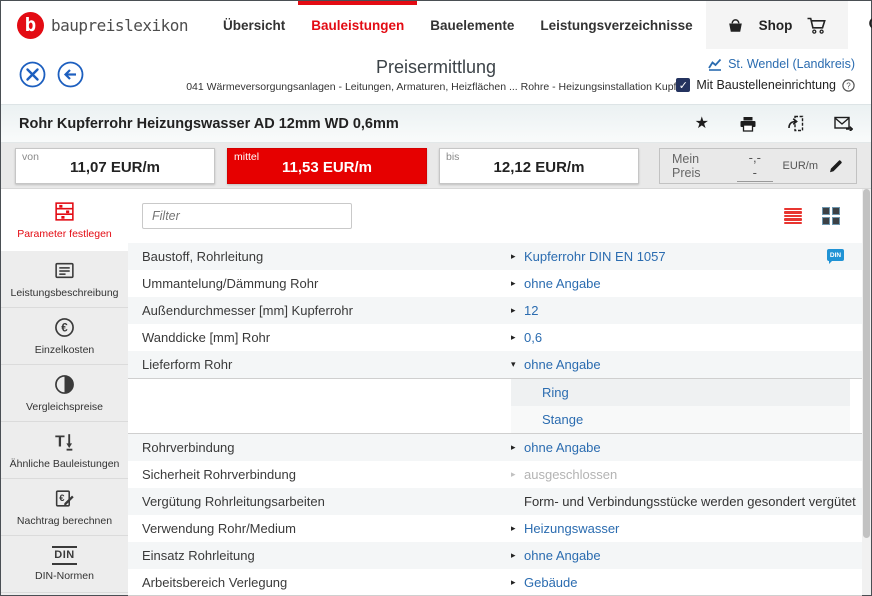 This screenshot has width=872, height=596. I want to click on back-icon, so click(70, 74).